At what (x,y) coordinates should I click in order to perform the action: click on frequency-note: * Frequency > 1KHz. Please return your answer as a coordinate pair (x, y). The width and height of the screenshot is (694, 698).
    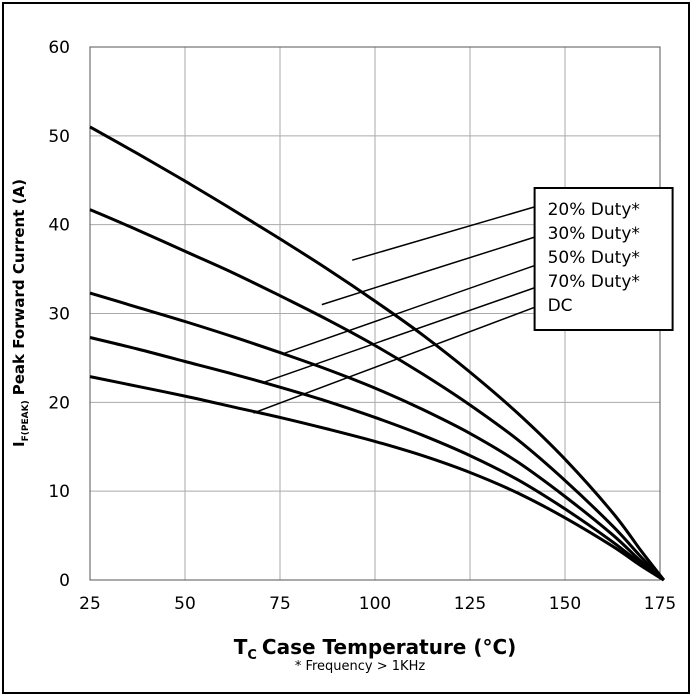
    Looking at the image, I should click on (360, 666).